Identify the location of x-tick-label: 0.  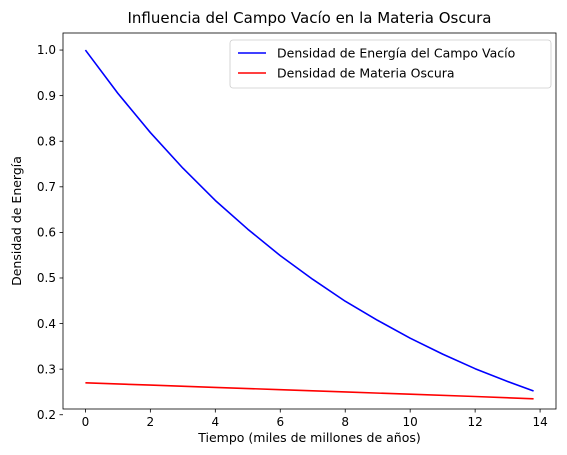
(86, 422).